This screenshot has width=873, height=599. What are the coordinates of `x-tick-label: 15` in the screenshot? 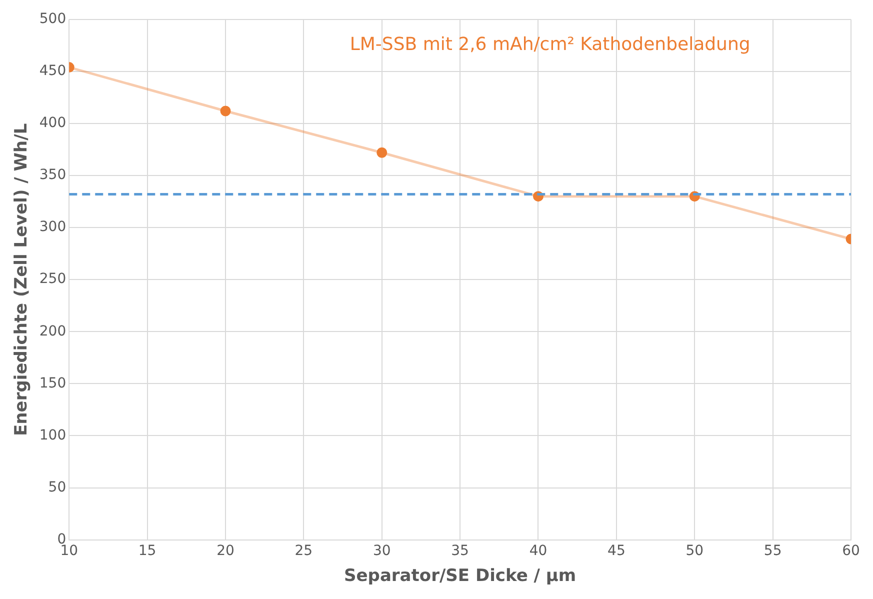 It's located at (147, 550).